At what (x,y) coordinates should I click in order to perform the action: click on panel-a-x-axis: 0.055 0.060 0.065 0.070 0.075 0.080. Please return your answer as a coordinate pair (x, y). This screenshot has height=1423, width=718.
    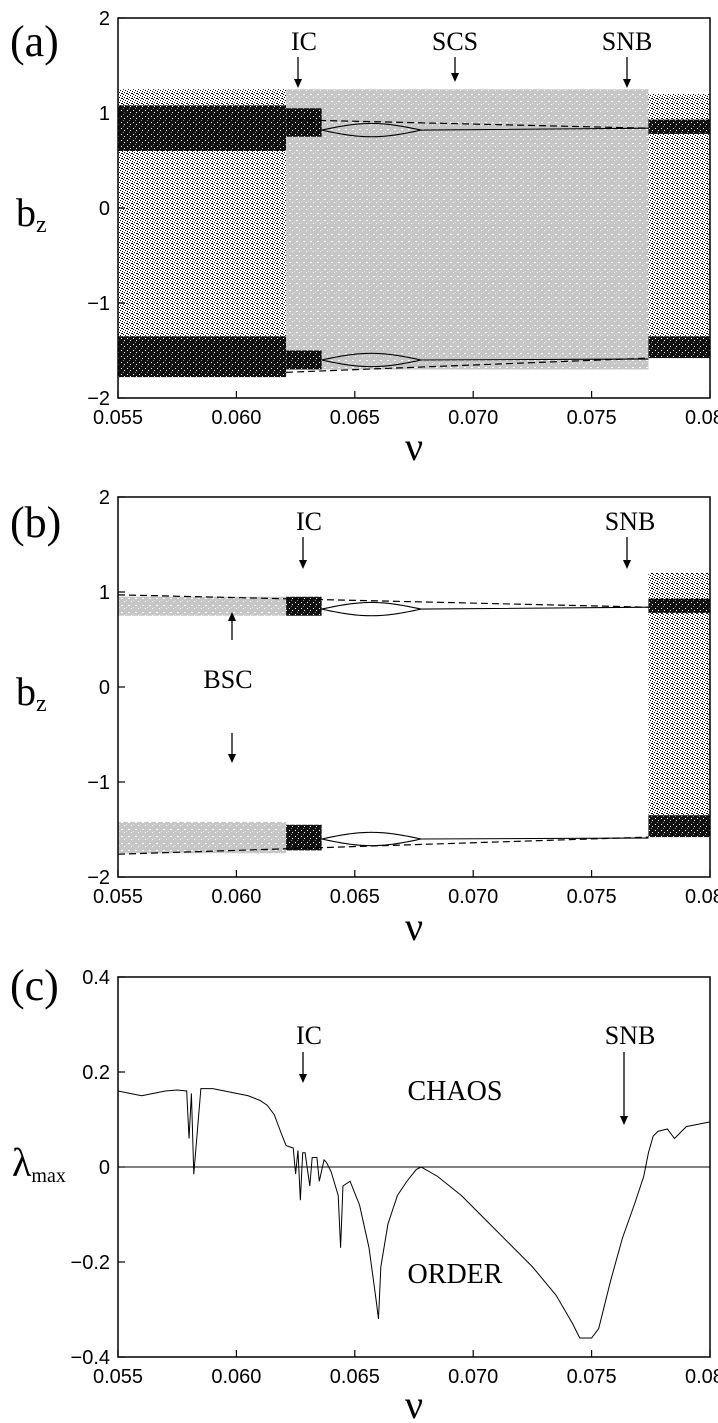
    Looking at the image, I should click on (405, 418).